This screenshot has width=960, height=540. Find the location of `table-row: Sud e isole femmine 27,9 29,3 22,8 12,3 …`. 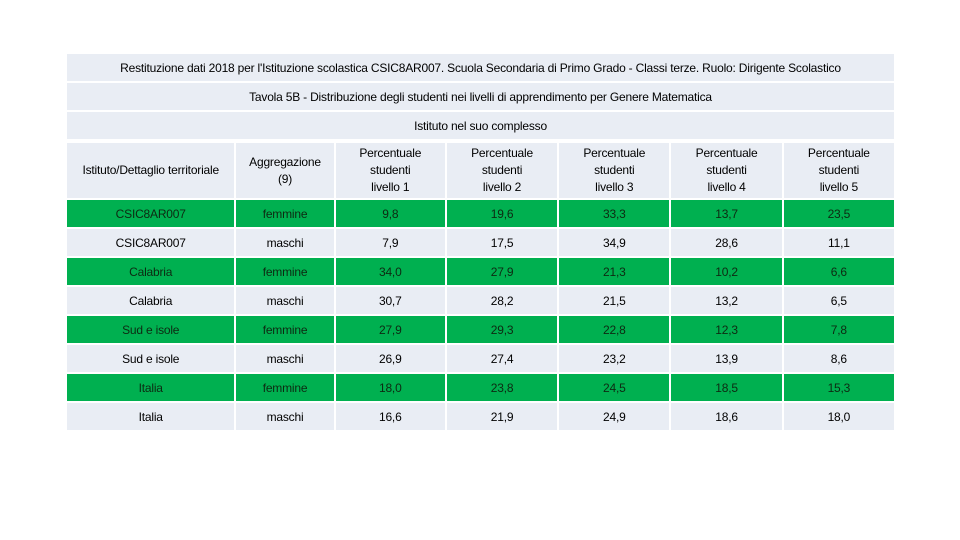

table-row: Sud e isole femmine 27,9 29,3 22,8 12,3 … is located at coordinates (480, 329).